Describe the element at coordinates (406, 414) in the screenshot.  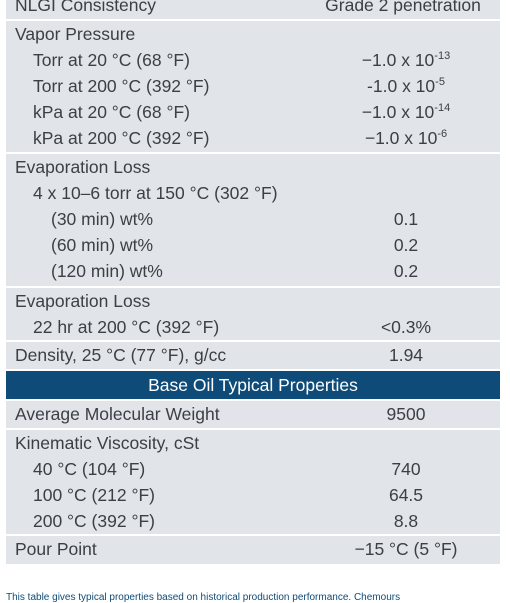
I see `molecular-weight-value: 9500` at that location.